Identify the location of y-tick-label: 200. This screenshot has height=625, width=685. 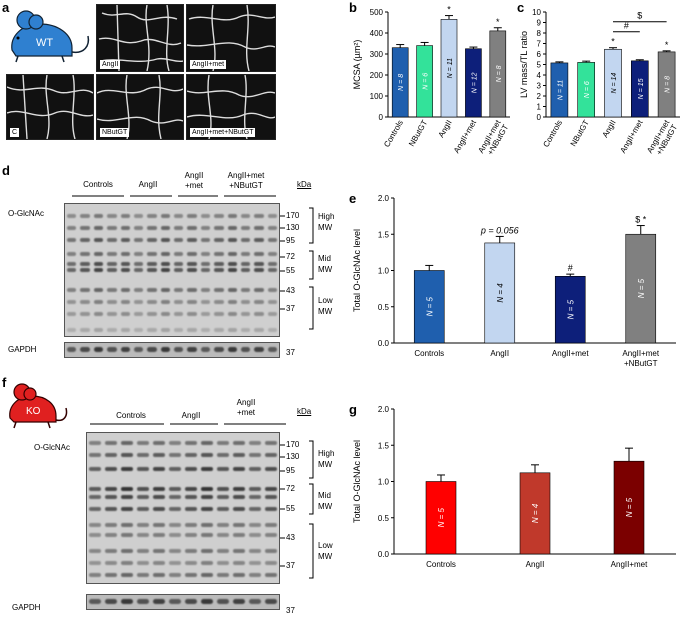
(377, 75).